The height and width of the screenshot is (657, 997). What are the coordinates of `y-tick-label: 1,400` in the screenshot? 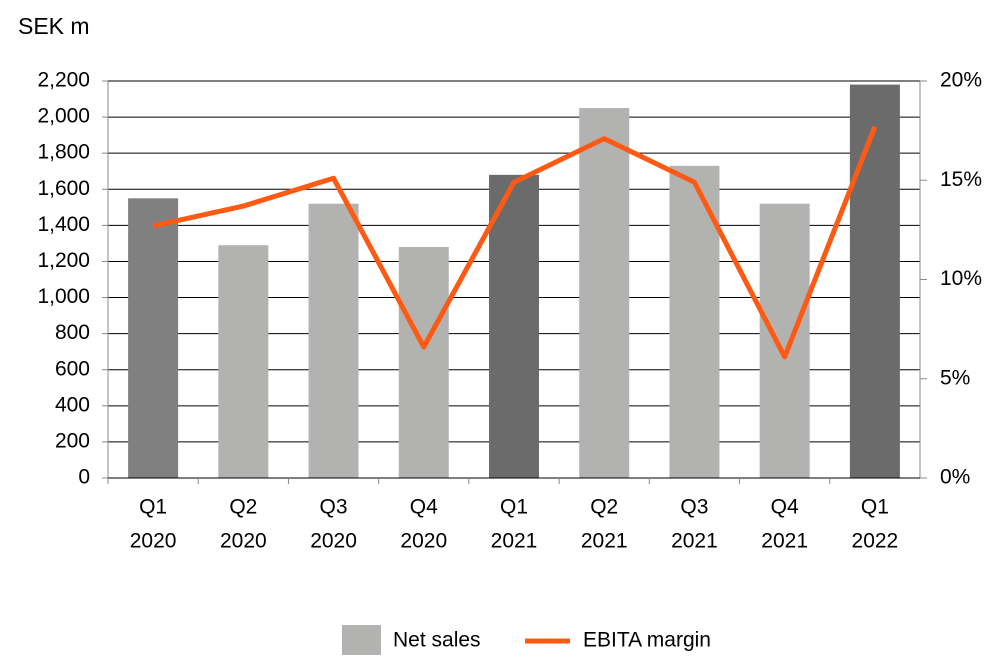 It's located at (63, 224).